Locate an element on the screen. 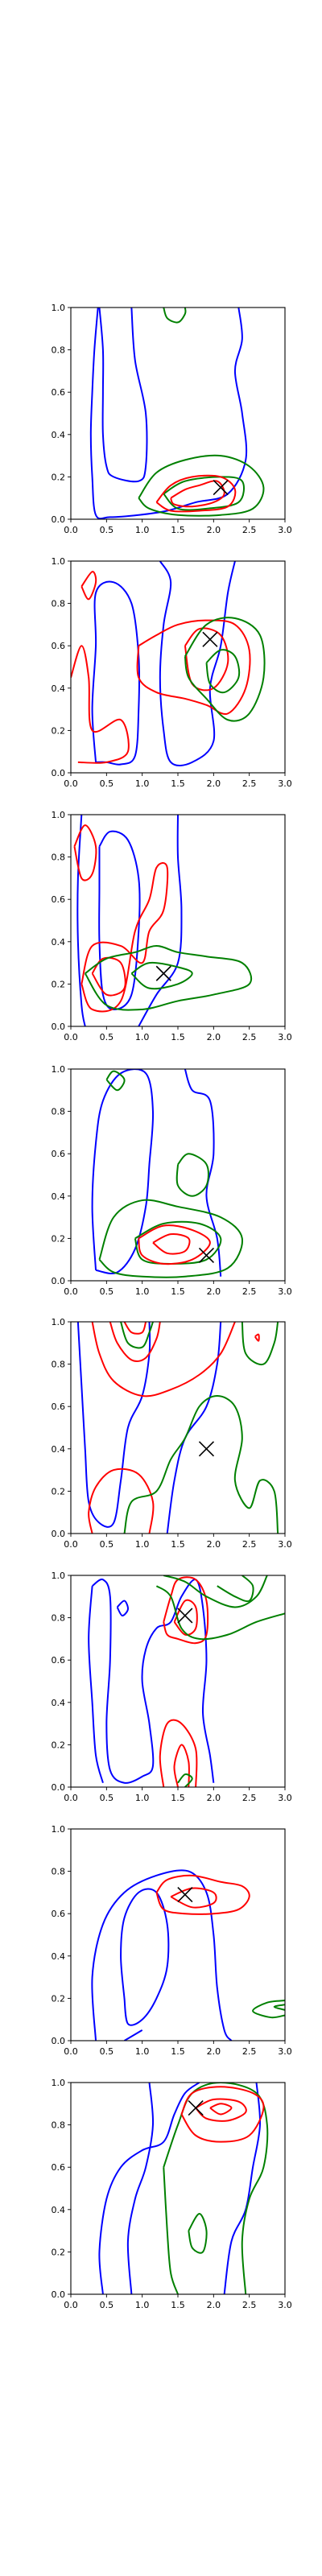  chart-panel-4: 0.0 0.5 1.0 1.5 2.0 2.5 3.0 0.0 0.2 0.4 0.6 0.8 1.0 is located at coordinates (172, 1180).